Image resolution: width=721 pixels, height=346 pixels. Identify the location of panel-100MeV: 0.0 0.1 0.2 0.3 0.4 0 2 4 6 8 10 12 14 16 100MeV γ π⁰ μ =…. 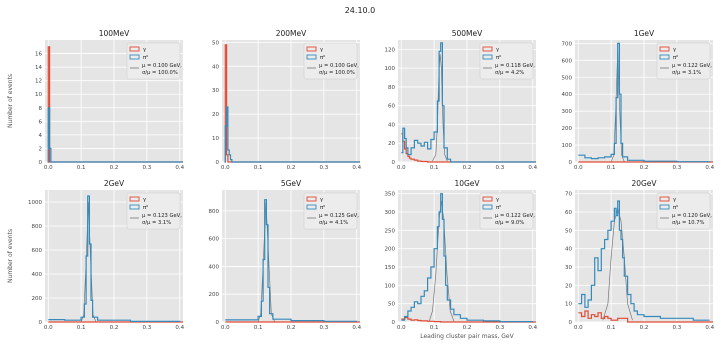
(96, 100).